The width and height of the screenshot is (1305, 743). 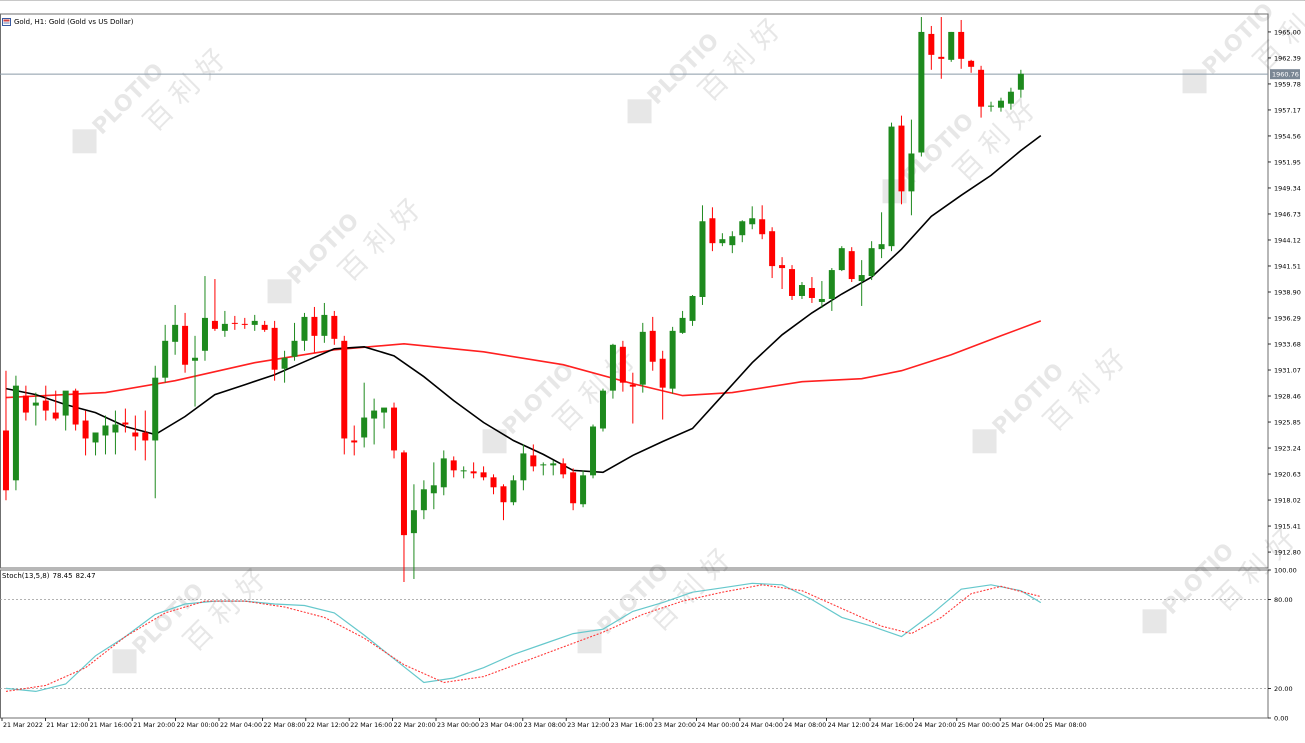 I want to click on price-tick-label: 1915.41, so click(x=1287, y=527).